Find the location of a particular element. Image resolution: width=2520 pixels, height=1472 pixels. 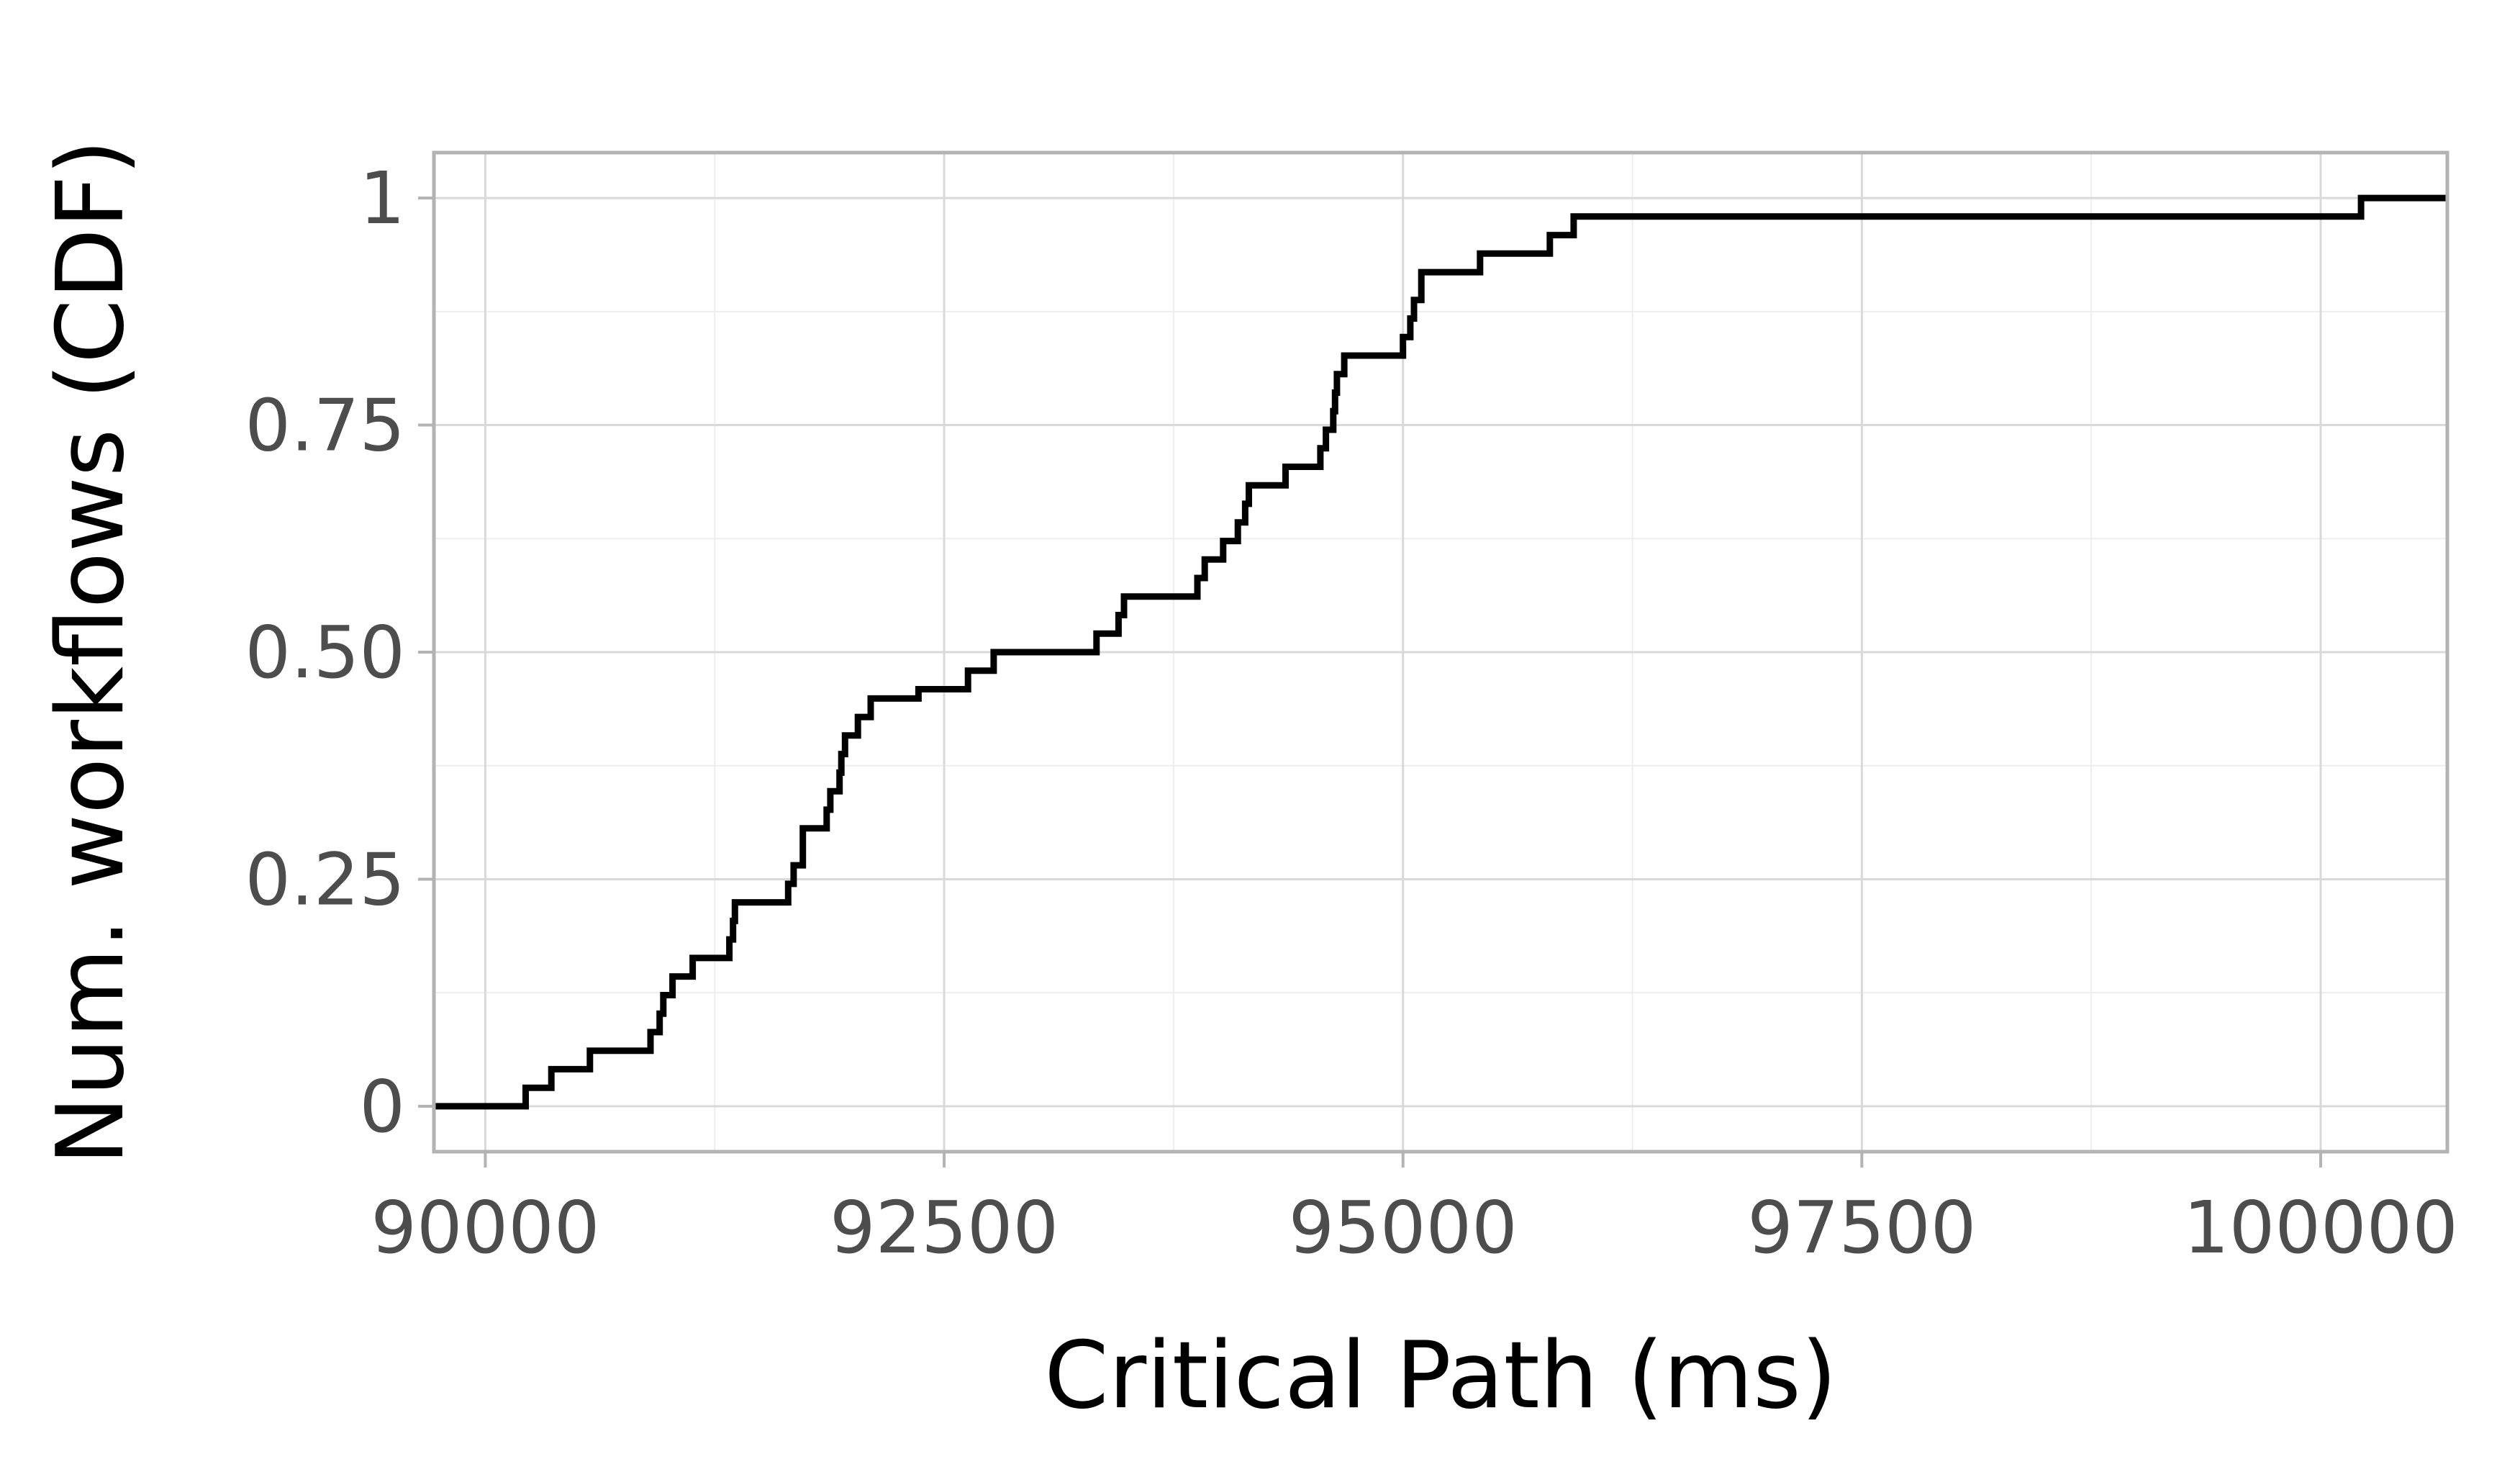

y-tick-label: 0.25 is located at coordinates (325, 879).